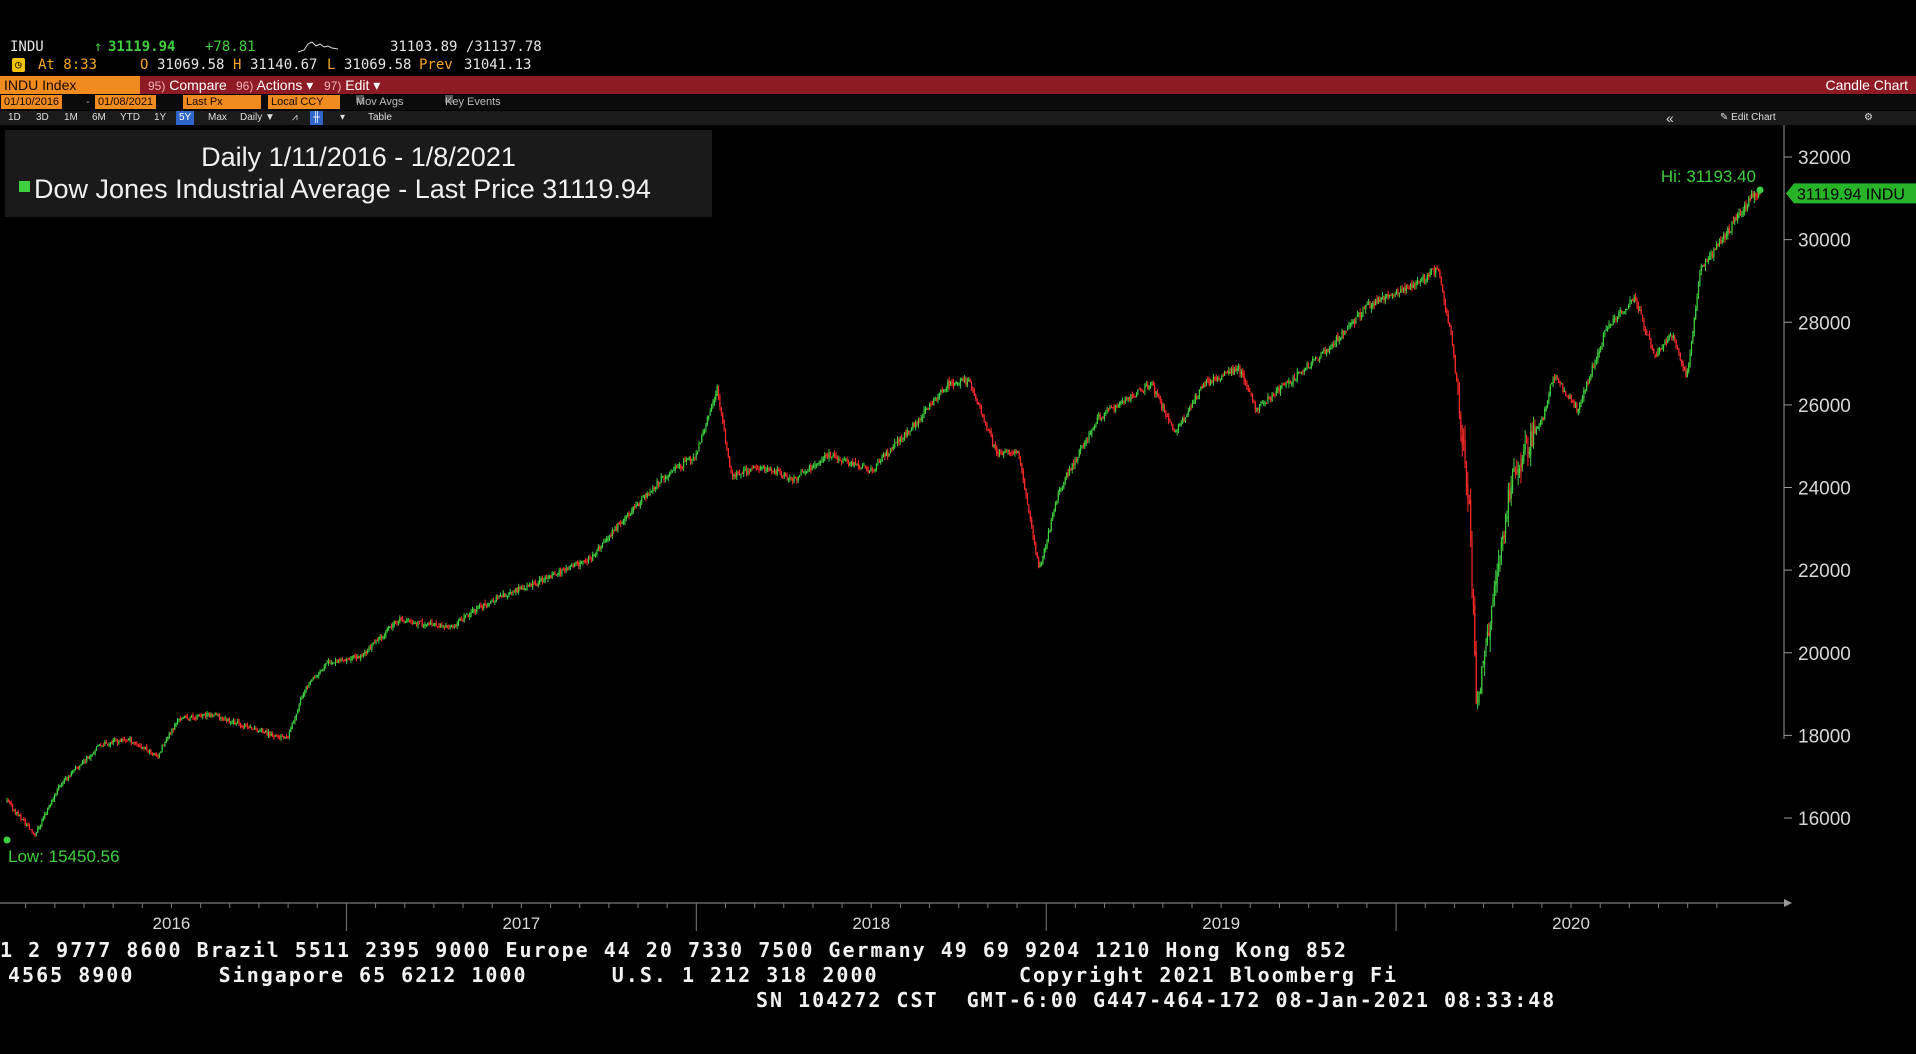  I want to click on table-button: Table, so click(380, 117).